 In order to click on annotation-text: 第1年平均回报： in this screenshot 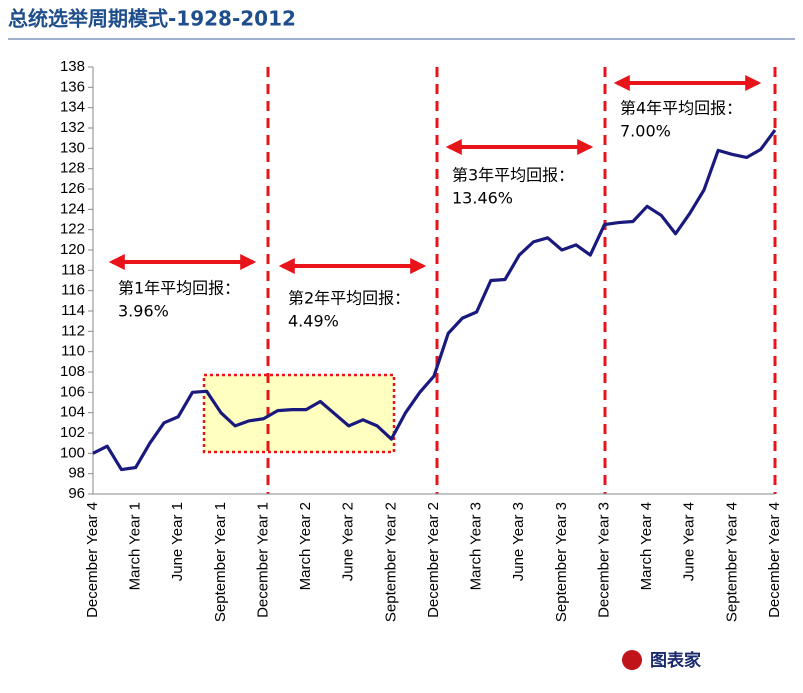, I will do `click(179, 288)`.